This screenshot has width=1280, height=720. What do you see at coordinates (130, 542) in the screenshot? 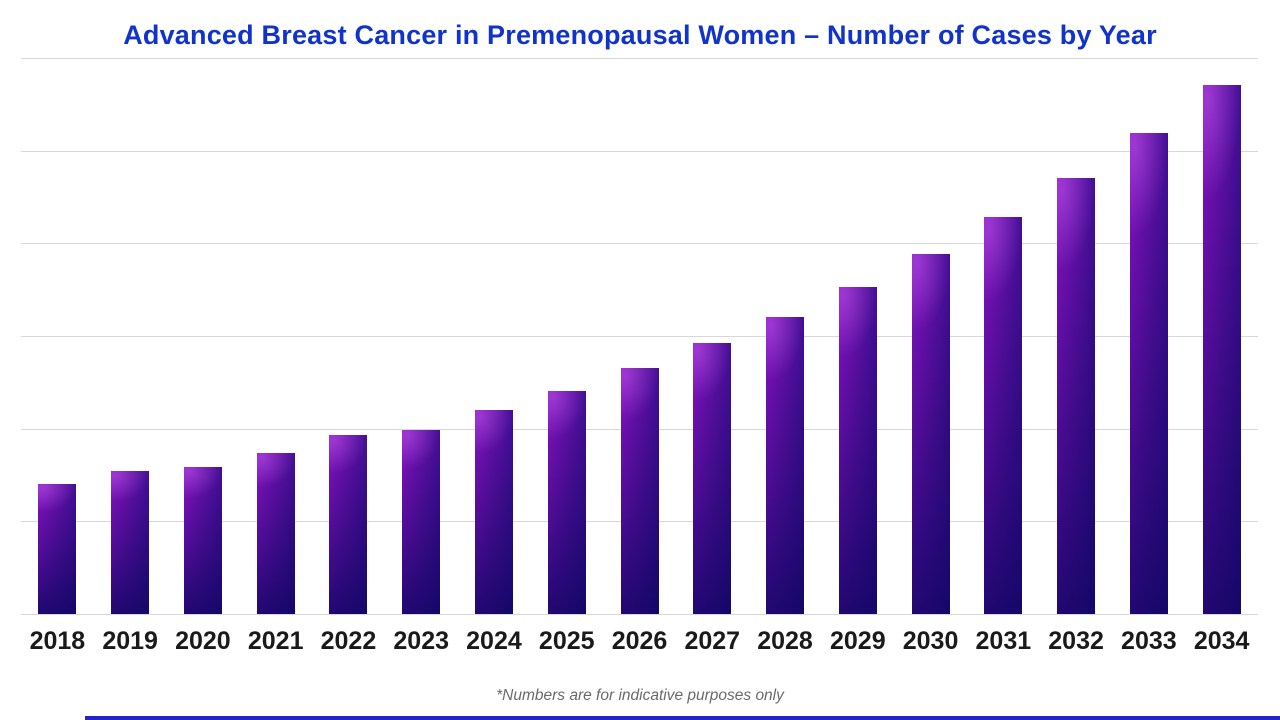
I see `bar-2019` at bounding box center [130, 542].